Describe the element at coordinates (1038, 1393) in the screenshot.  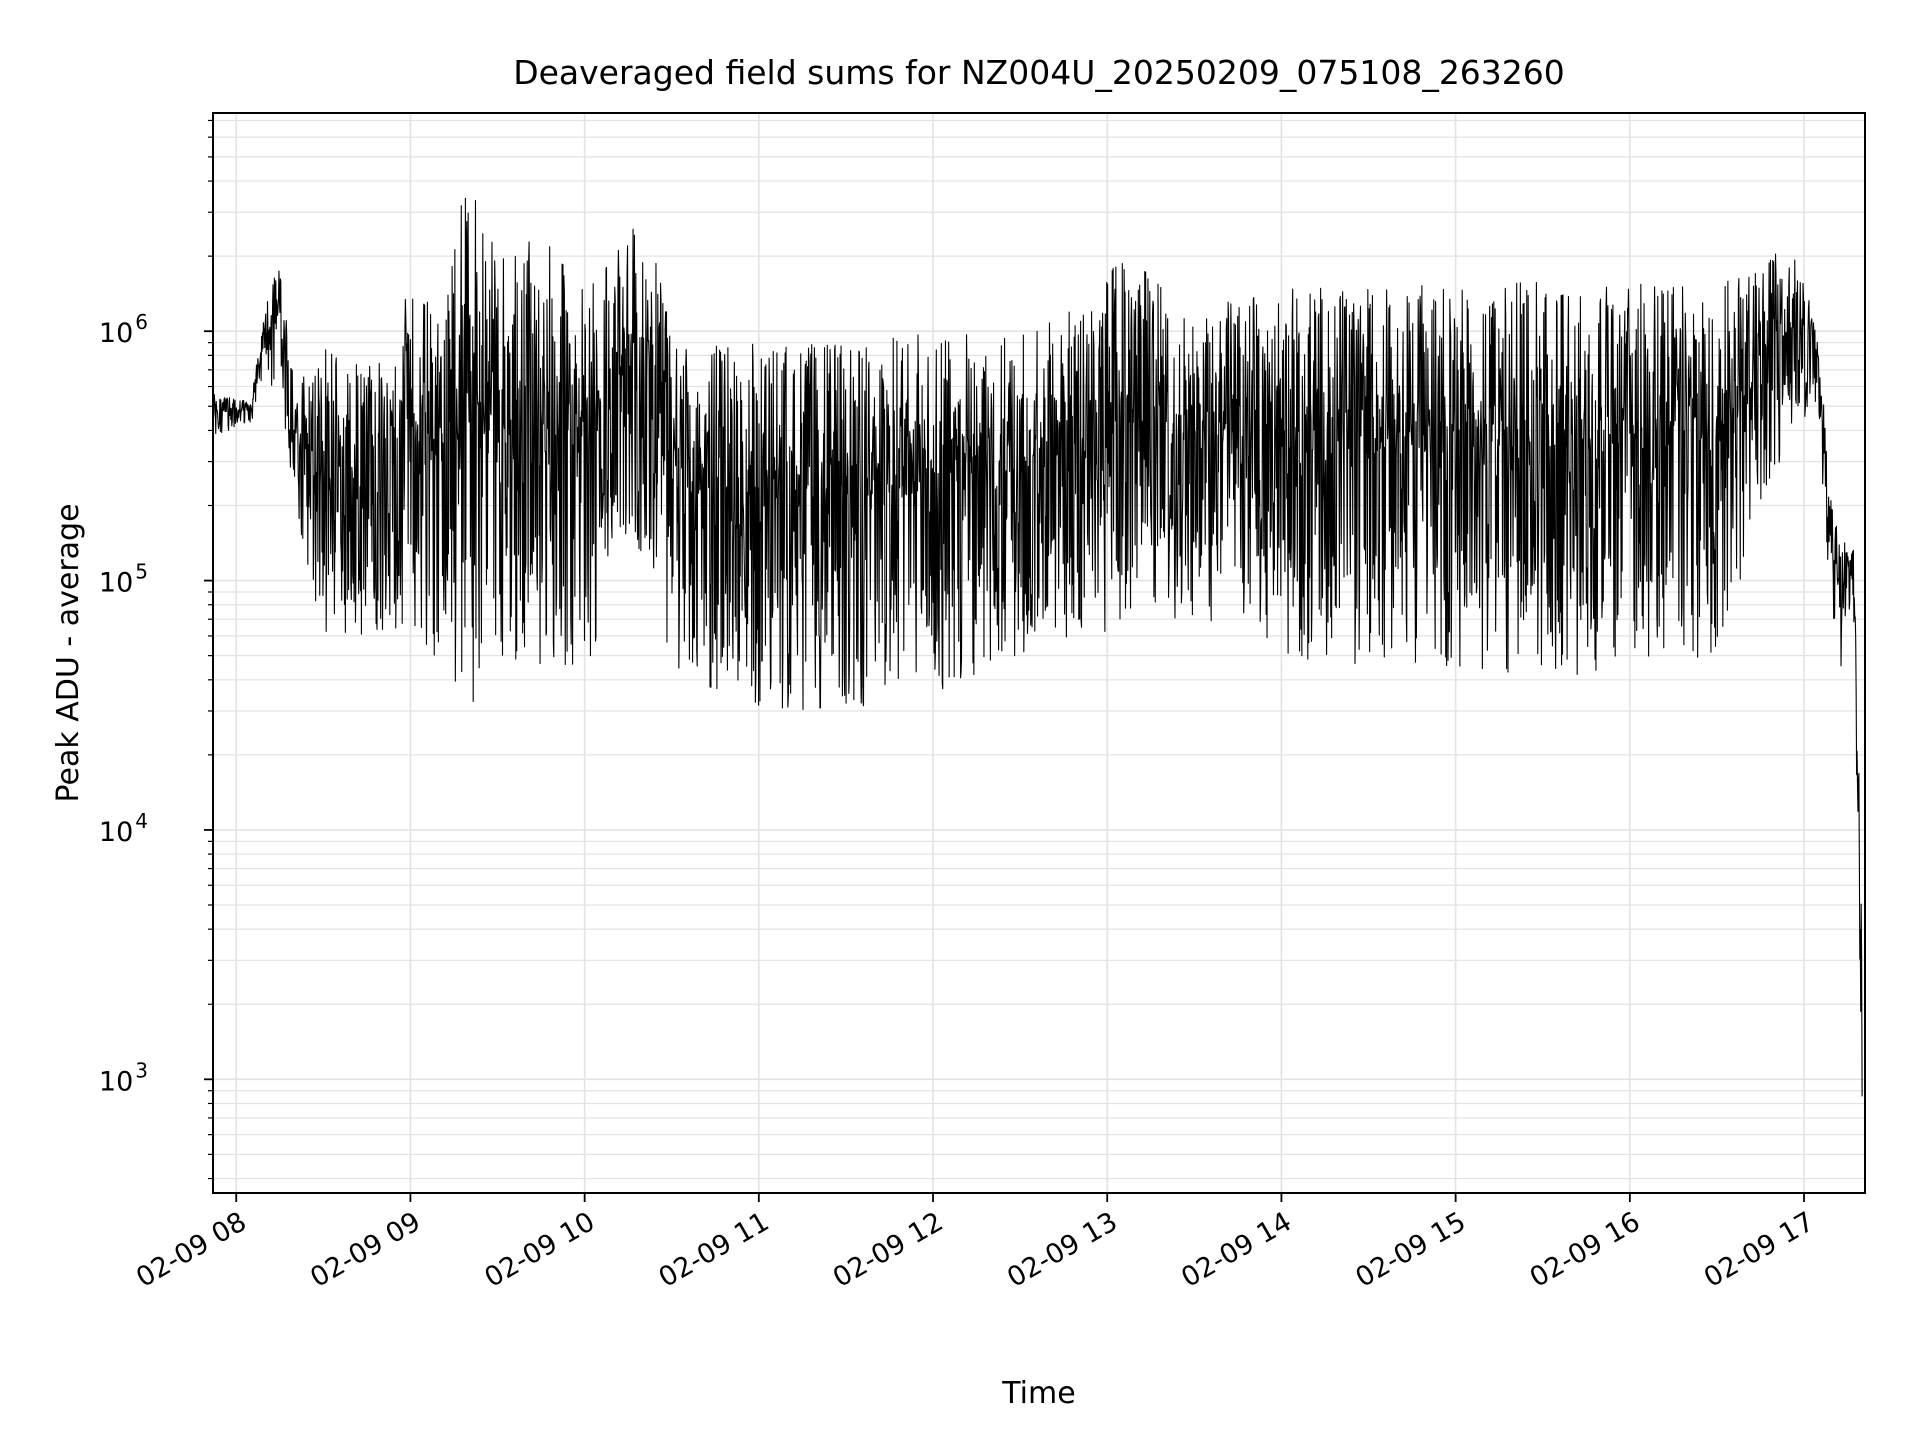
I see `x-axis-label: Time` at that location.